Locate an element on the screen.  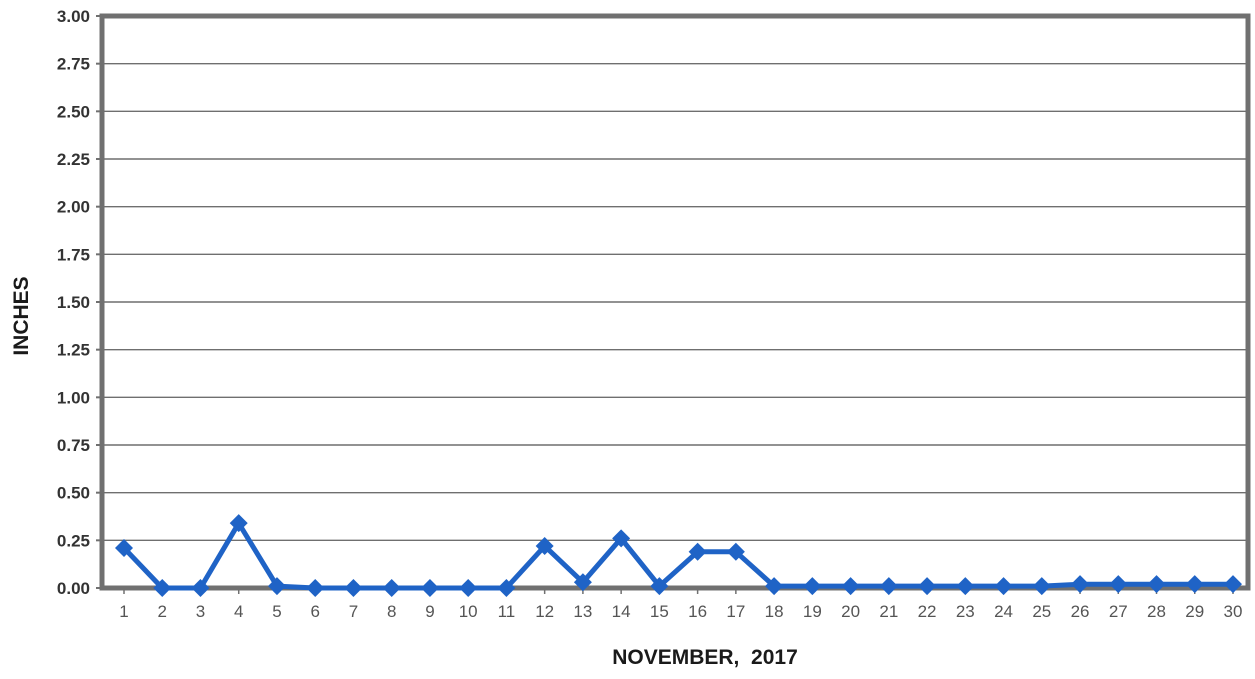
x-tick-label: 9 is located at coordinates (429, 611).